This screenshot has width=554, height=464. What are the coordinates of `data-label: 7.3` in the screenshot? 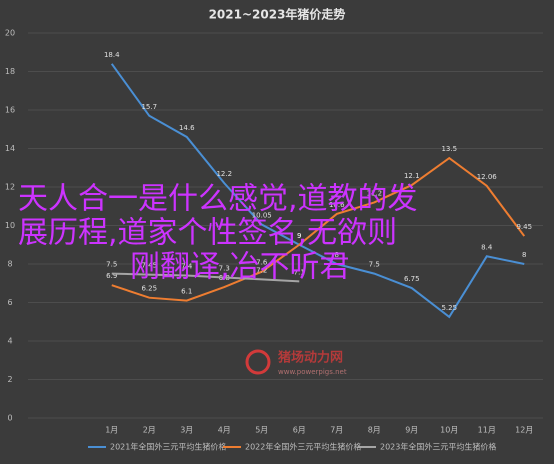 It's located at (224, 268).